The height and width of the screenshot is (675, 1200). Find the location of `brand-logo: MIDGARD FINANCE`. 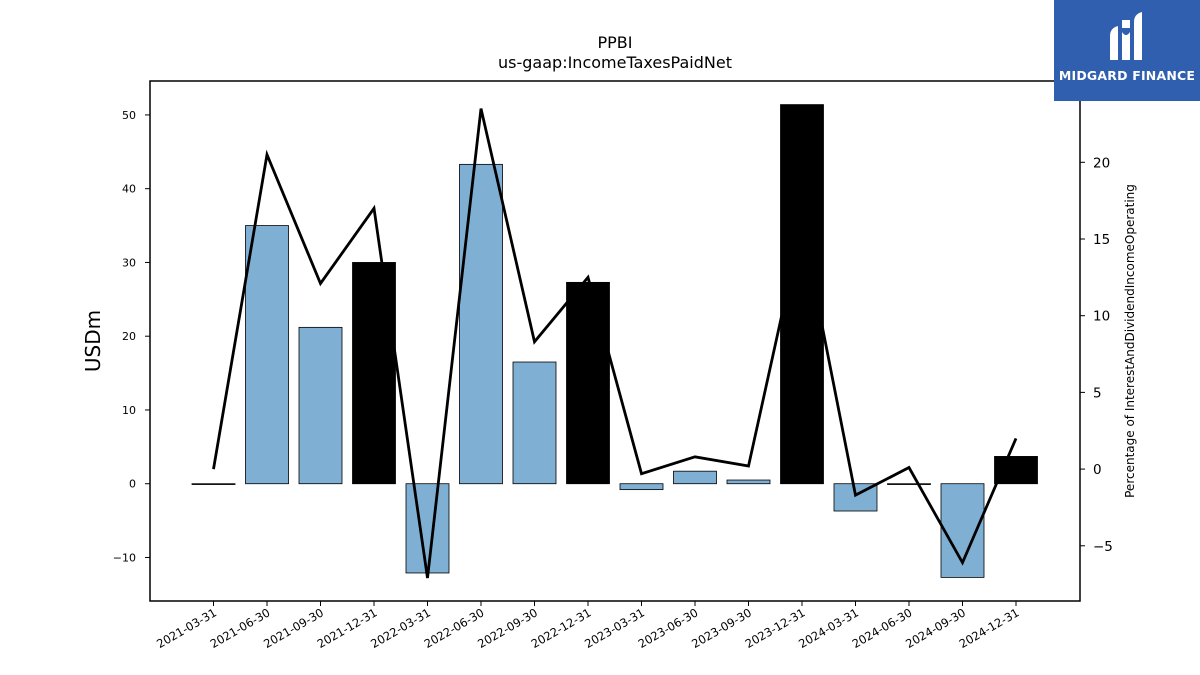

brand-logo: MIDGARD FINANCE is located at coordinates (1127, 50).